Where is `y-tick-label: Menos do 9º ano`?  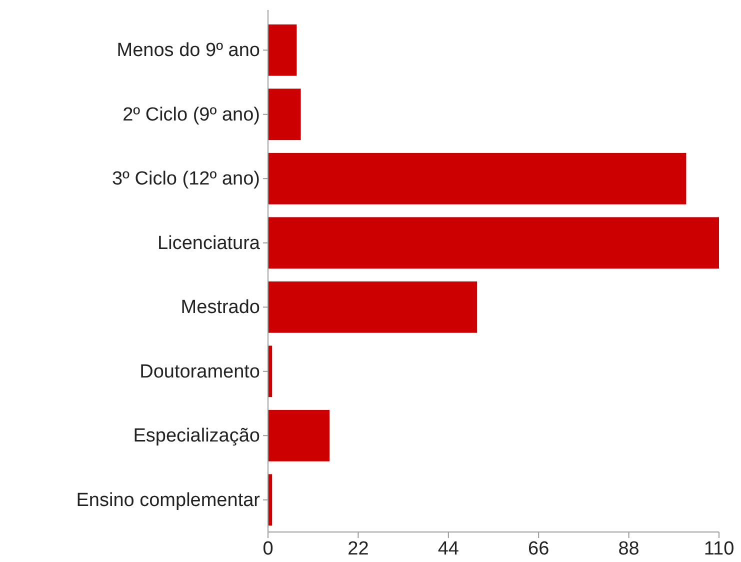 y-tick-label: Menos do 9º ano is located at coordinates (188, 51).